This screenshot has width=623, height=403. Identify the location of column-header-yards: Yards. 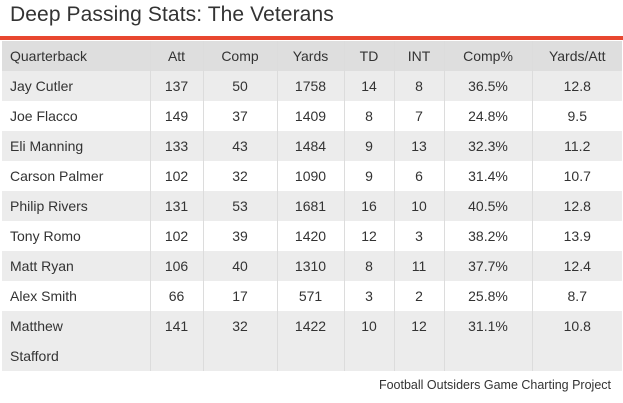
(310, 56).